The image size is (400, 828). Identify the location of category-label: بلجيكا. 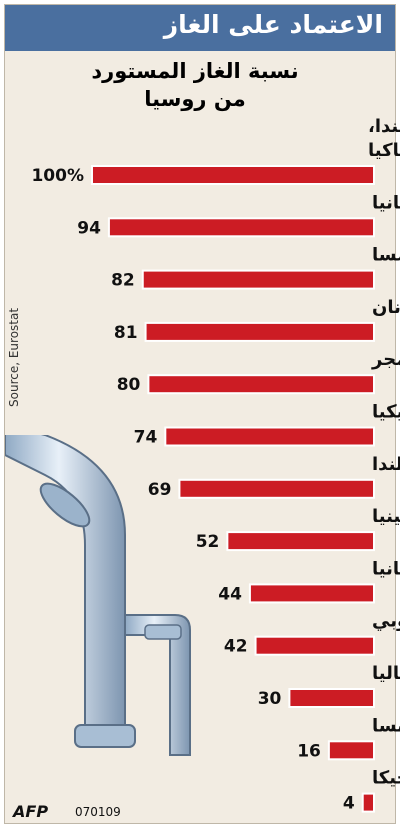
(386, 778).